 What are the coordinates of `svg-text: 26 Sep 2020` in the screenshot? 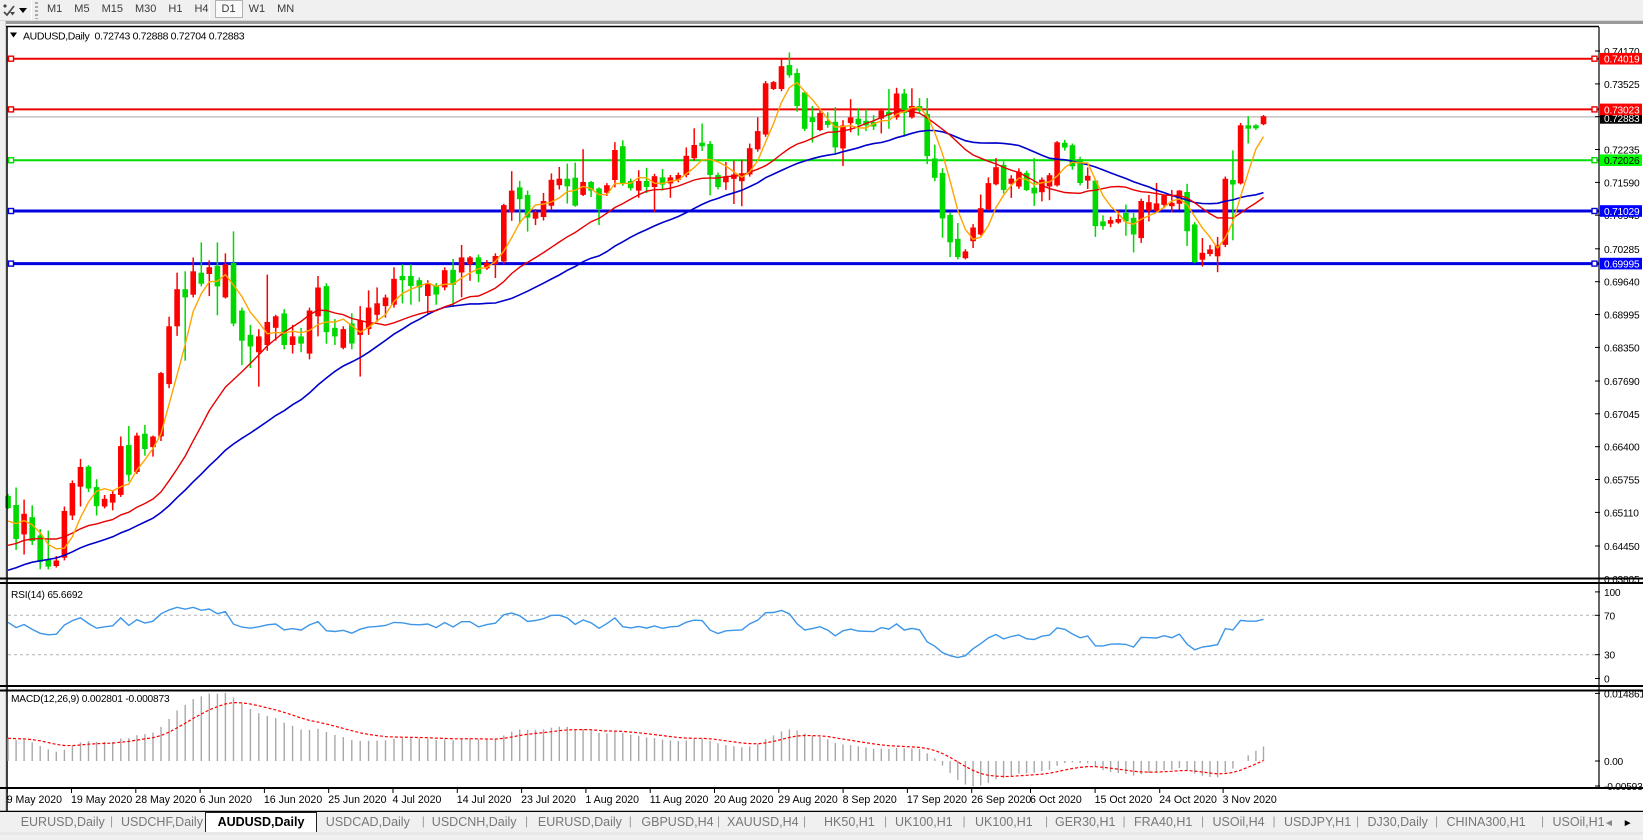 It's located at (1001, 800).